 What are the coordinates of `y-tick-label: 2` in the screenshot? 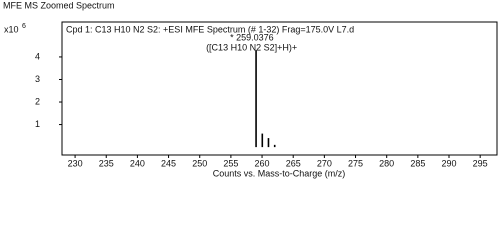 It's located at (37, 101).